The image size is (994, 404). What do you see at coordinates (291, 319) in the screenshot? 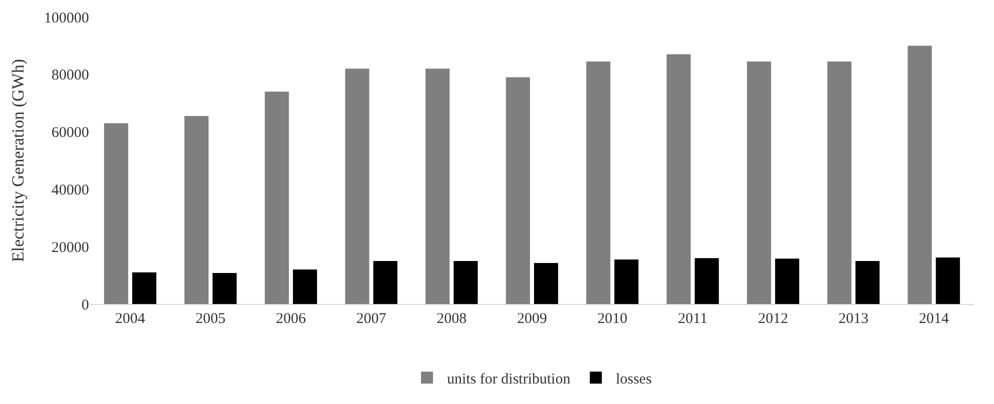
I see `x-tick-label: 2006` at bounding box center [291, 319].